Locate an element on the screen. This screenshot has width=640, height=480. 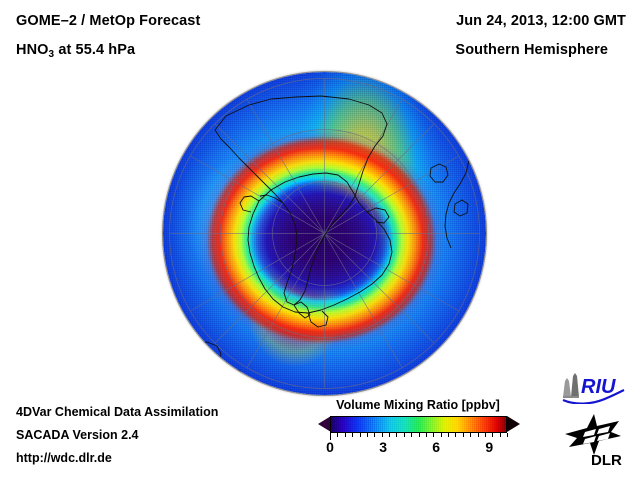
colorbar-right-arrow-icon is located at coordinates (513, 424).